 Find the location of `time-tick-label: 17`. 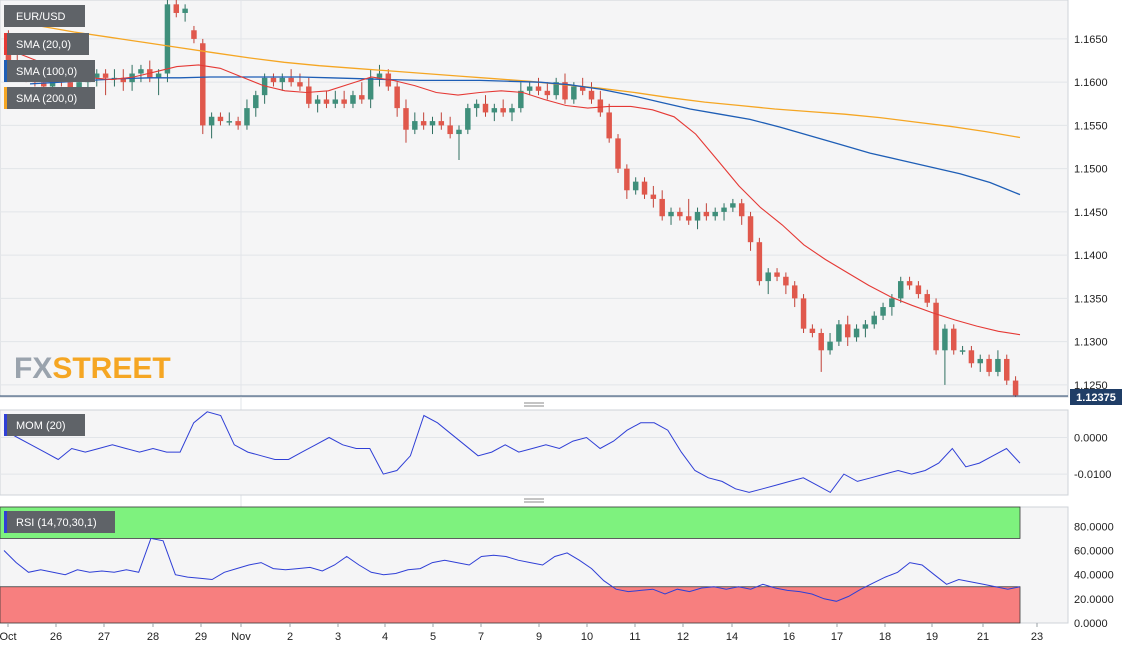

time-tick-label: 17 is located at coordinates (837, 637).